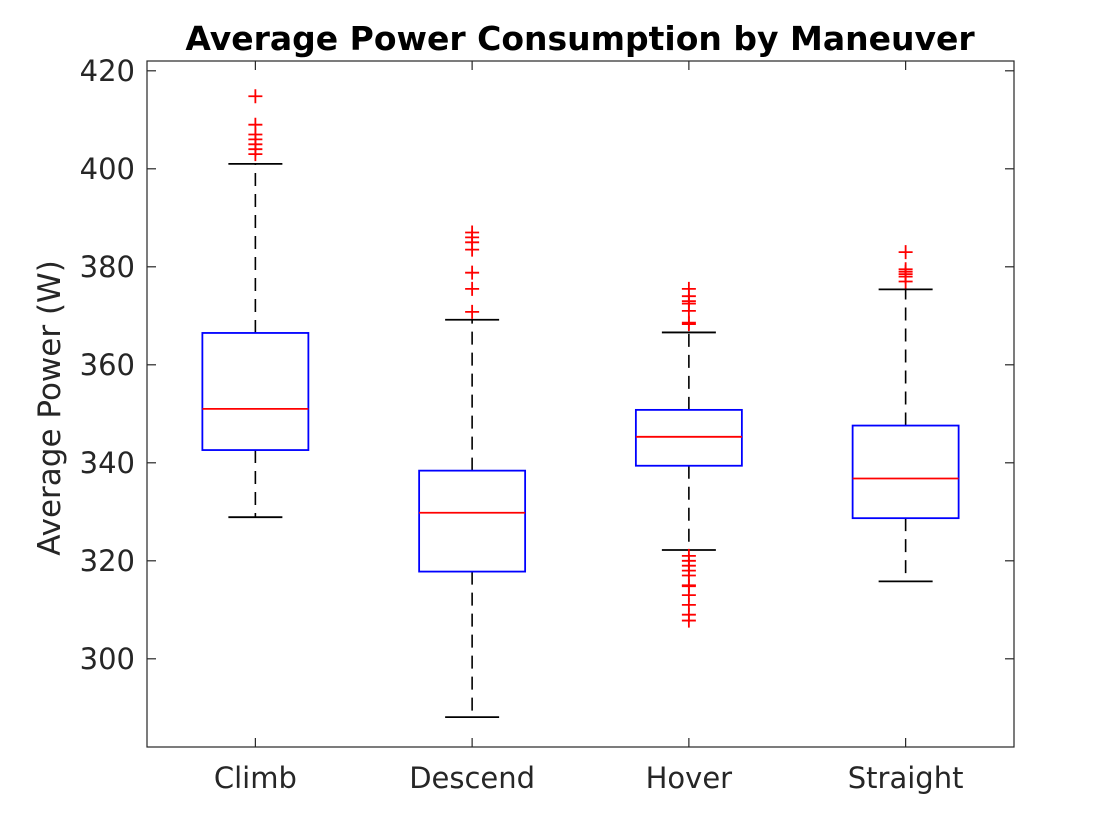  I want to click on x-tick-label: Straight, so click(906, 778).